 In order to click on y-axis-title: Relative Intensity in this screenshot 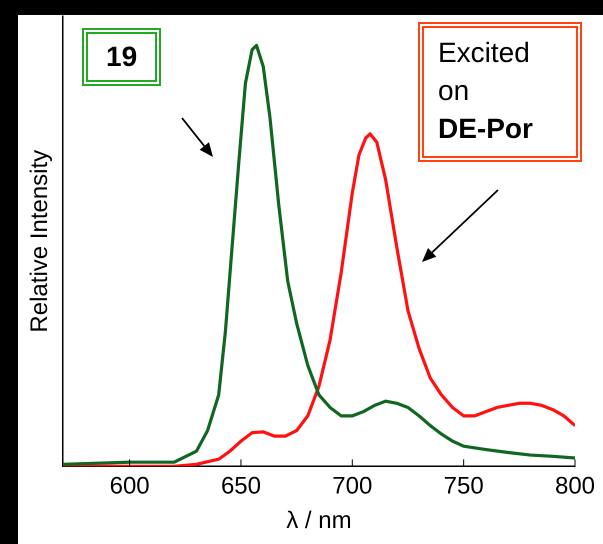, I will do `click(40, 241)`.